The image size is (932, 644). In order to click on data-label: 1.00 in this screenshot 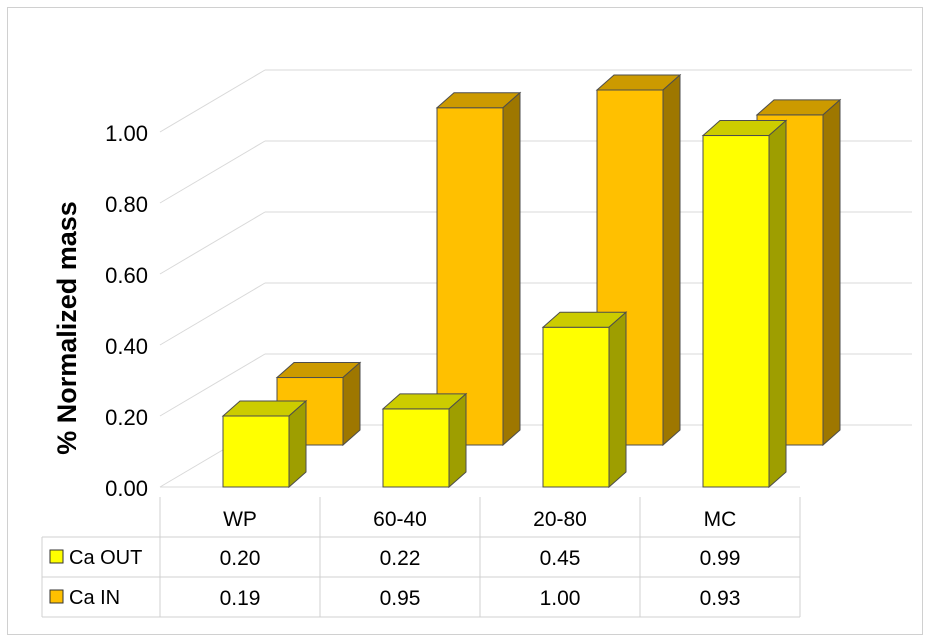, I will do `click(560, 598)`.